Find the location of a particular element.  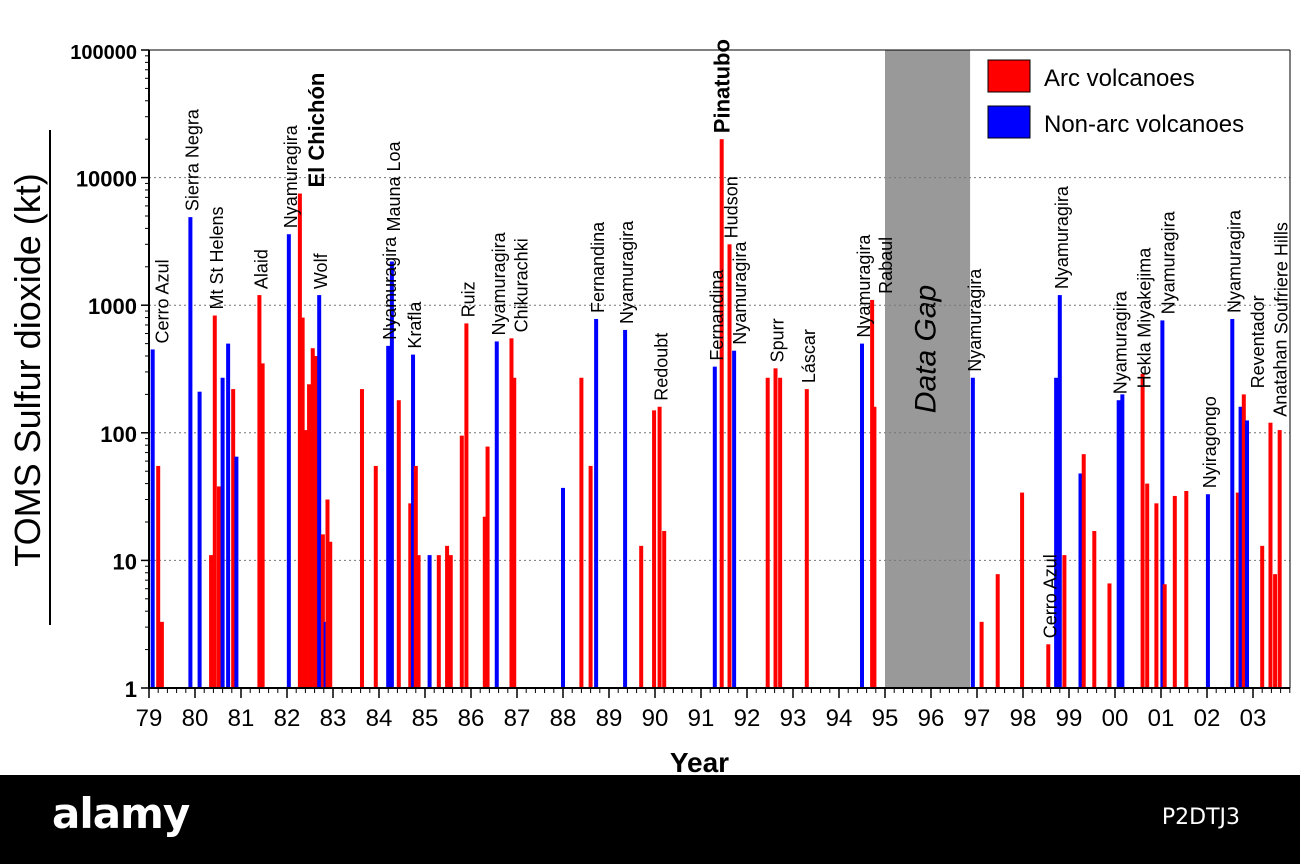

x-tick-label: 96 is located at coordinates (931, 718).